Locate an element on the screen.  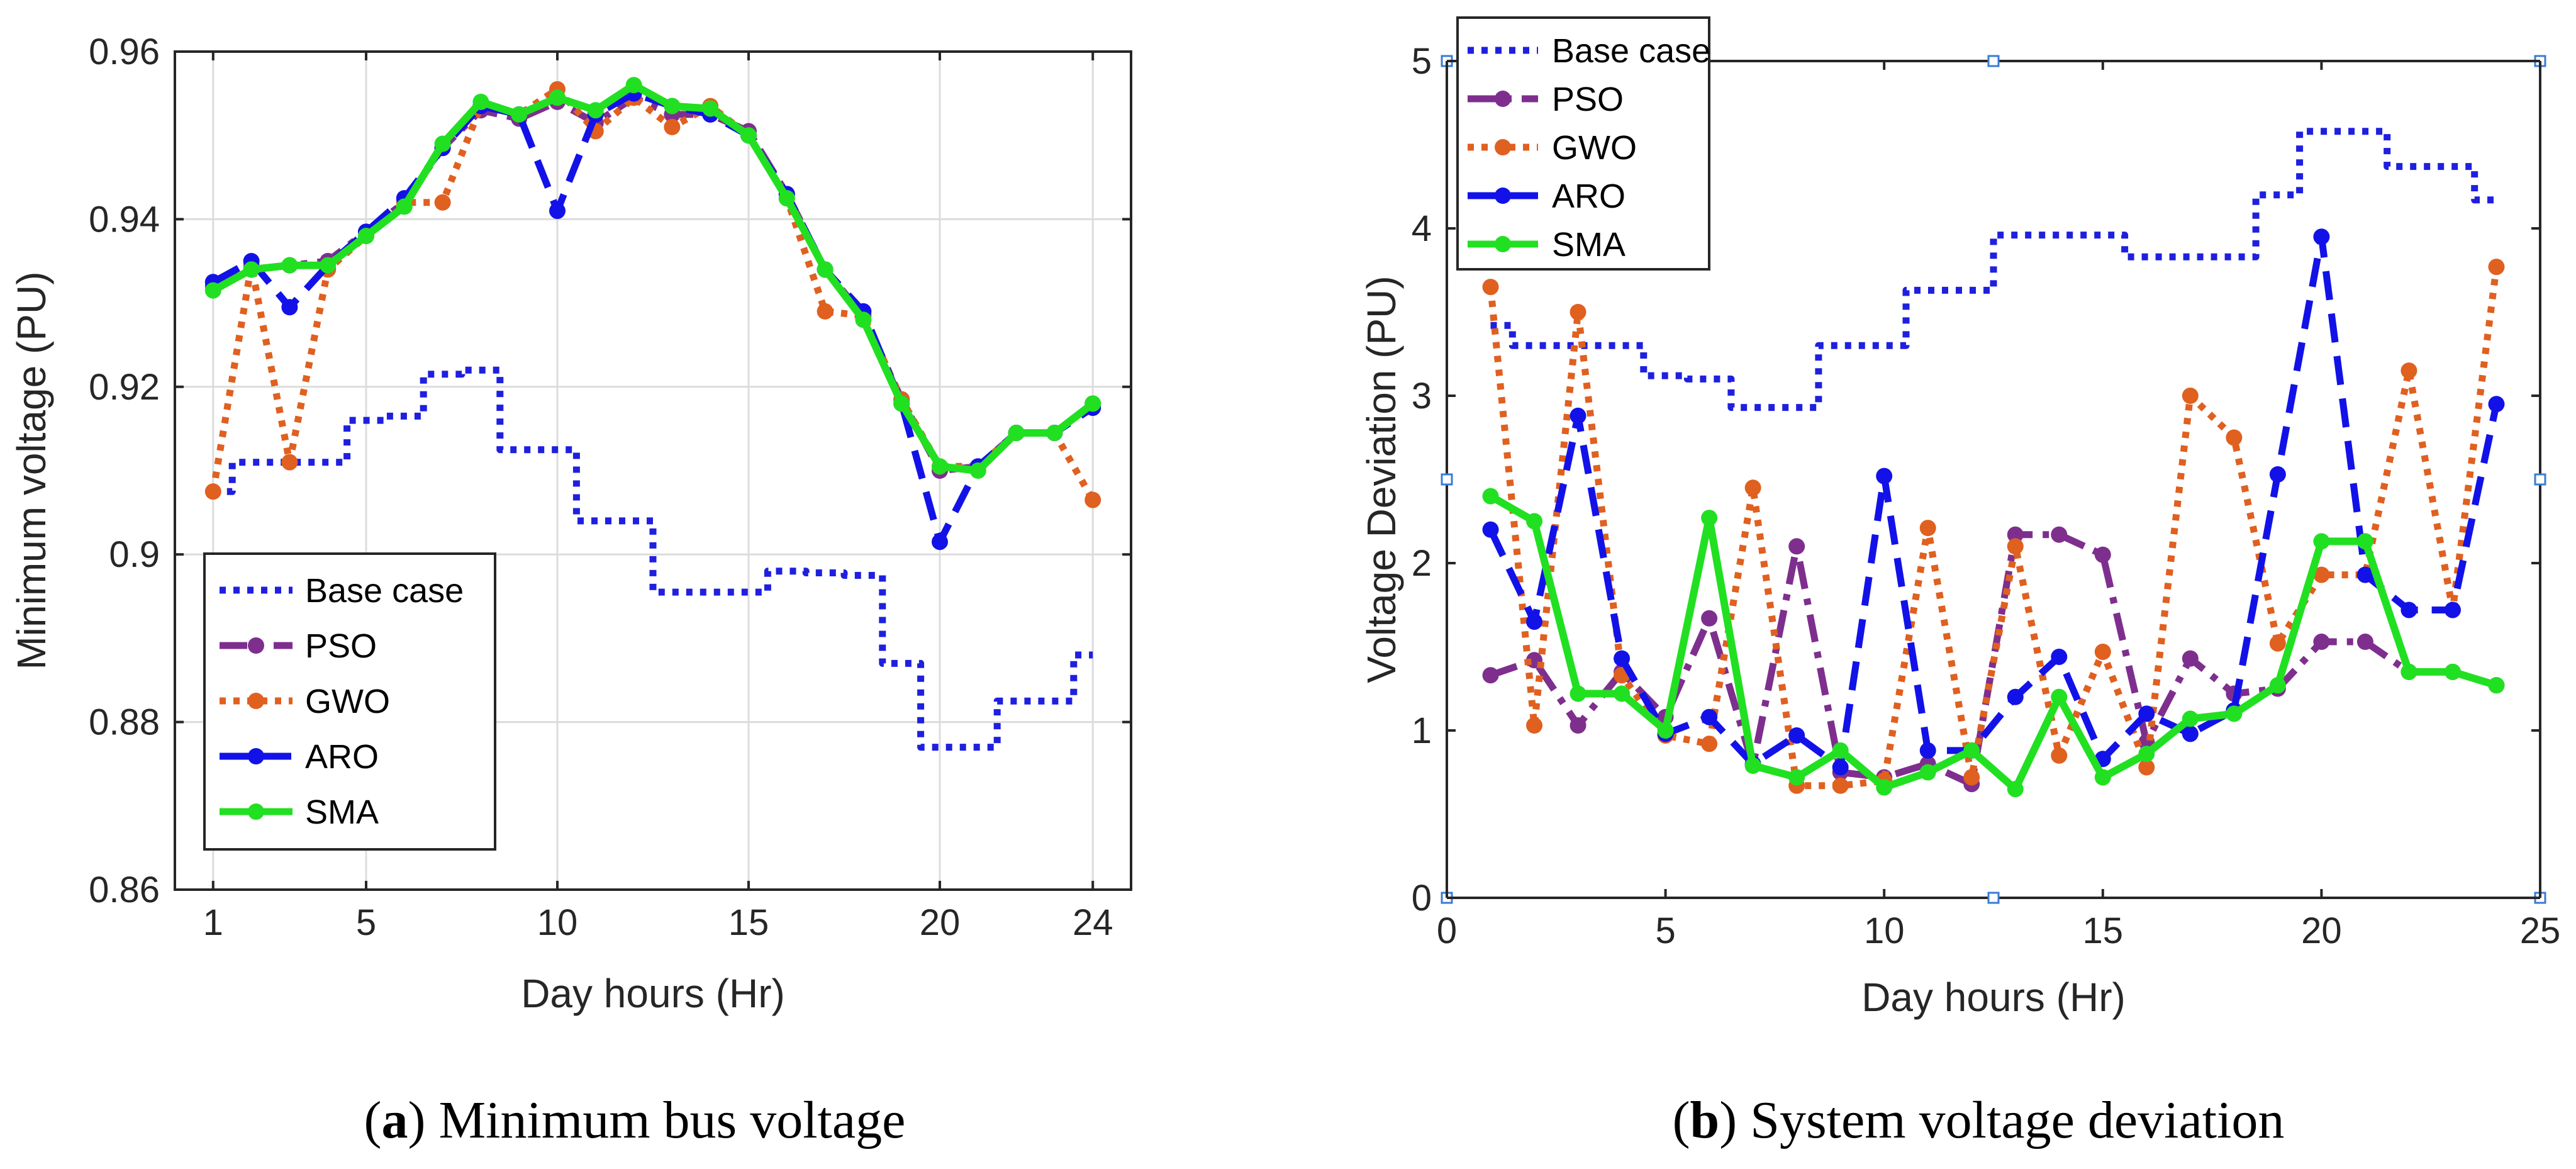
y-tick-label: 0.9 is located at coordinates (134, 555).